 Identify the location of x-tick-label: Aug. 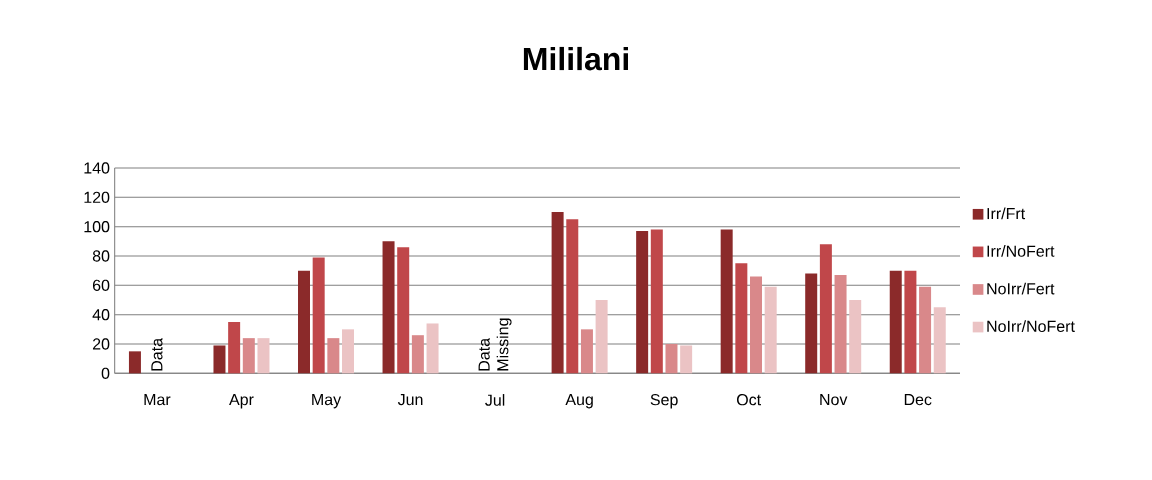
(579, 401).